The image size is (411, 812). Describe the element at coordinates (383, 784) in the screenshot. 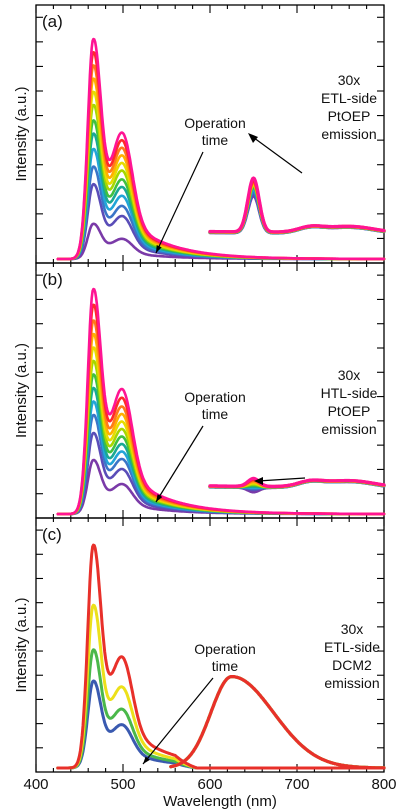

I see `x-tick-label: 800` at that location.